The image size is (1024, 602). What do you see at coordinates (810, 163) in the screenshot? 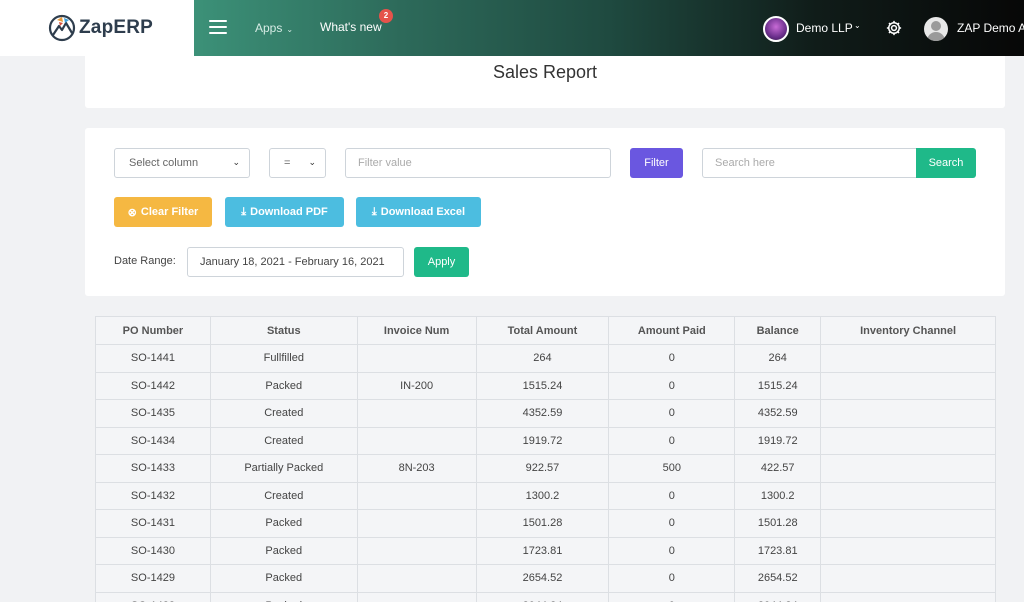
I see `search-input: Search here` at bounding box center [810, 163].